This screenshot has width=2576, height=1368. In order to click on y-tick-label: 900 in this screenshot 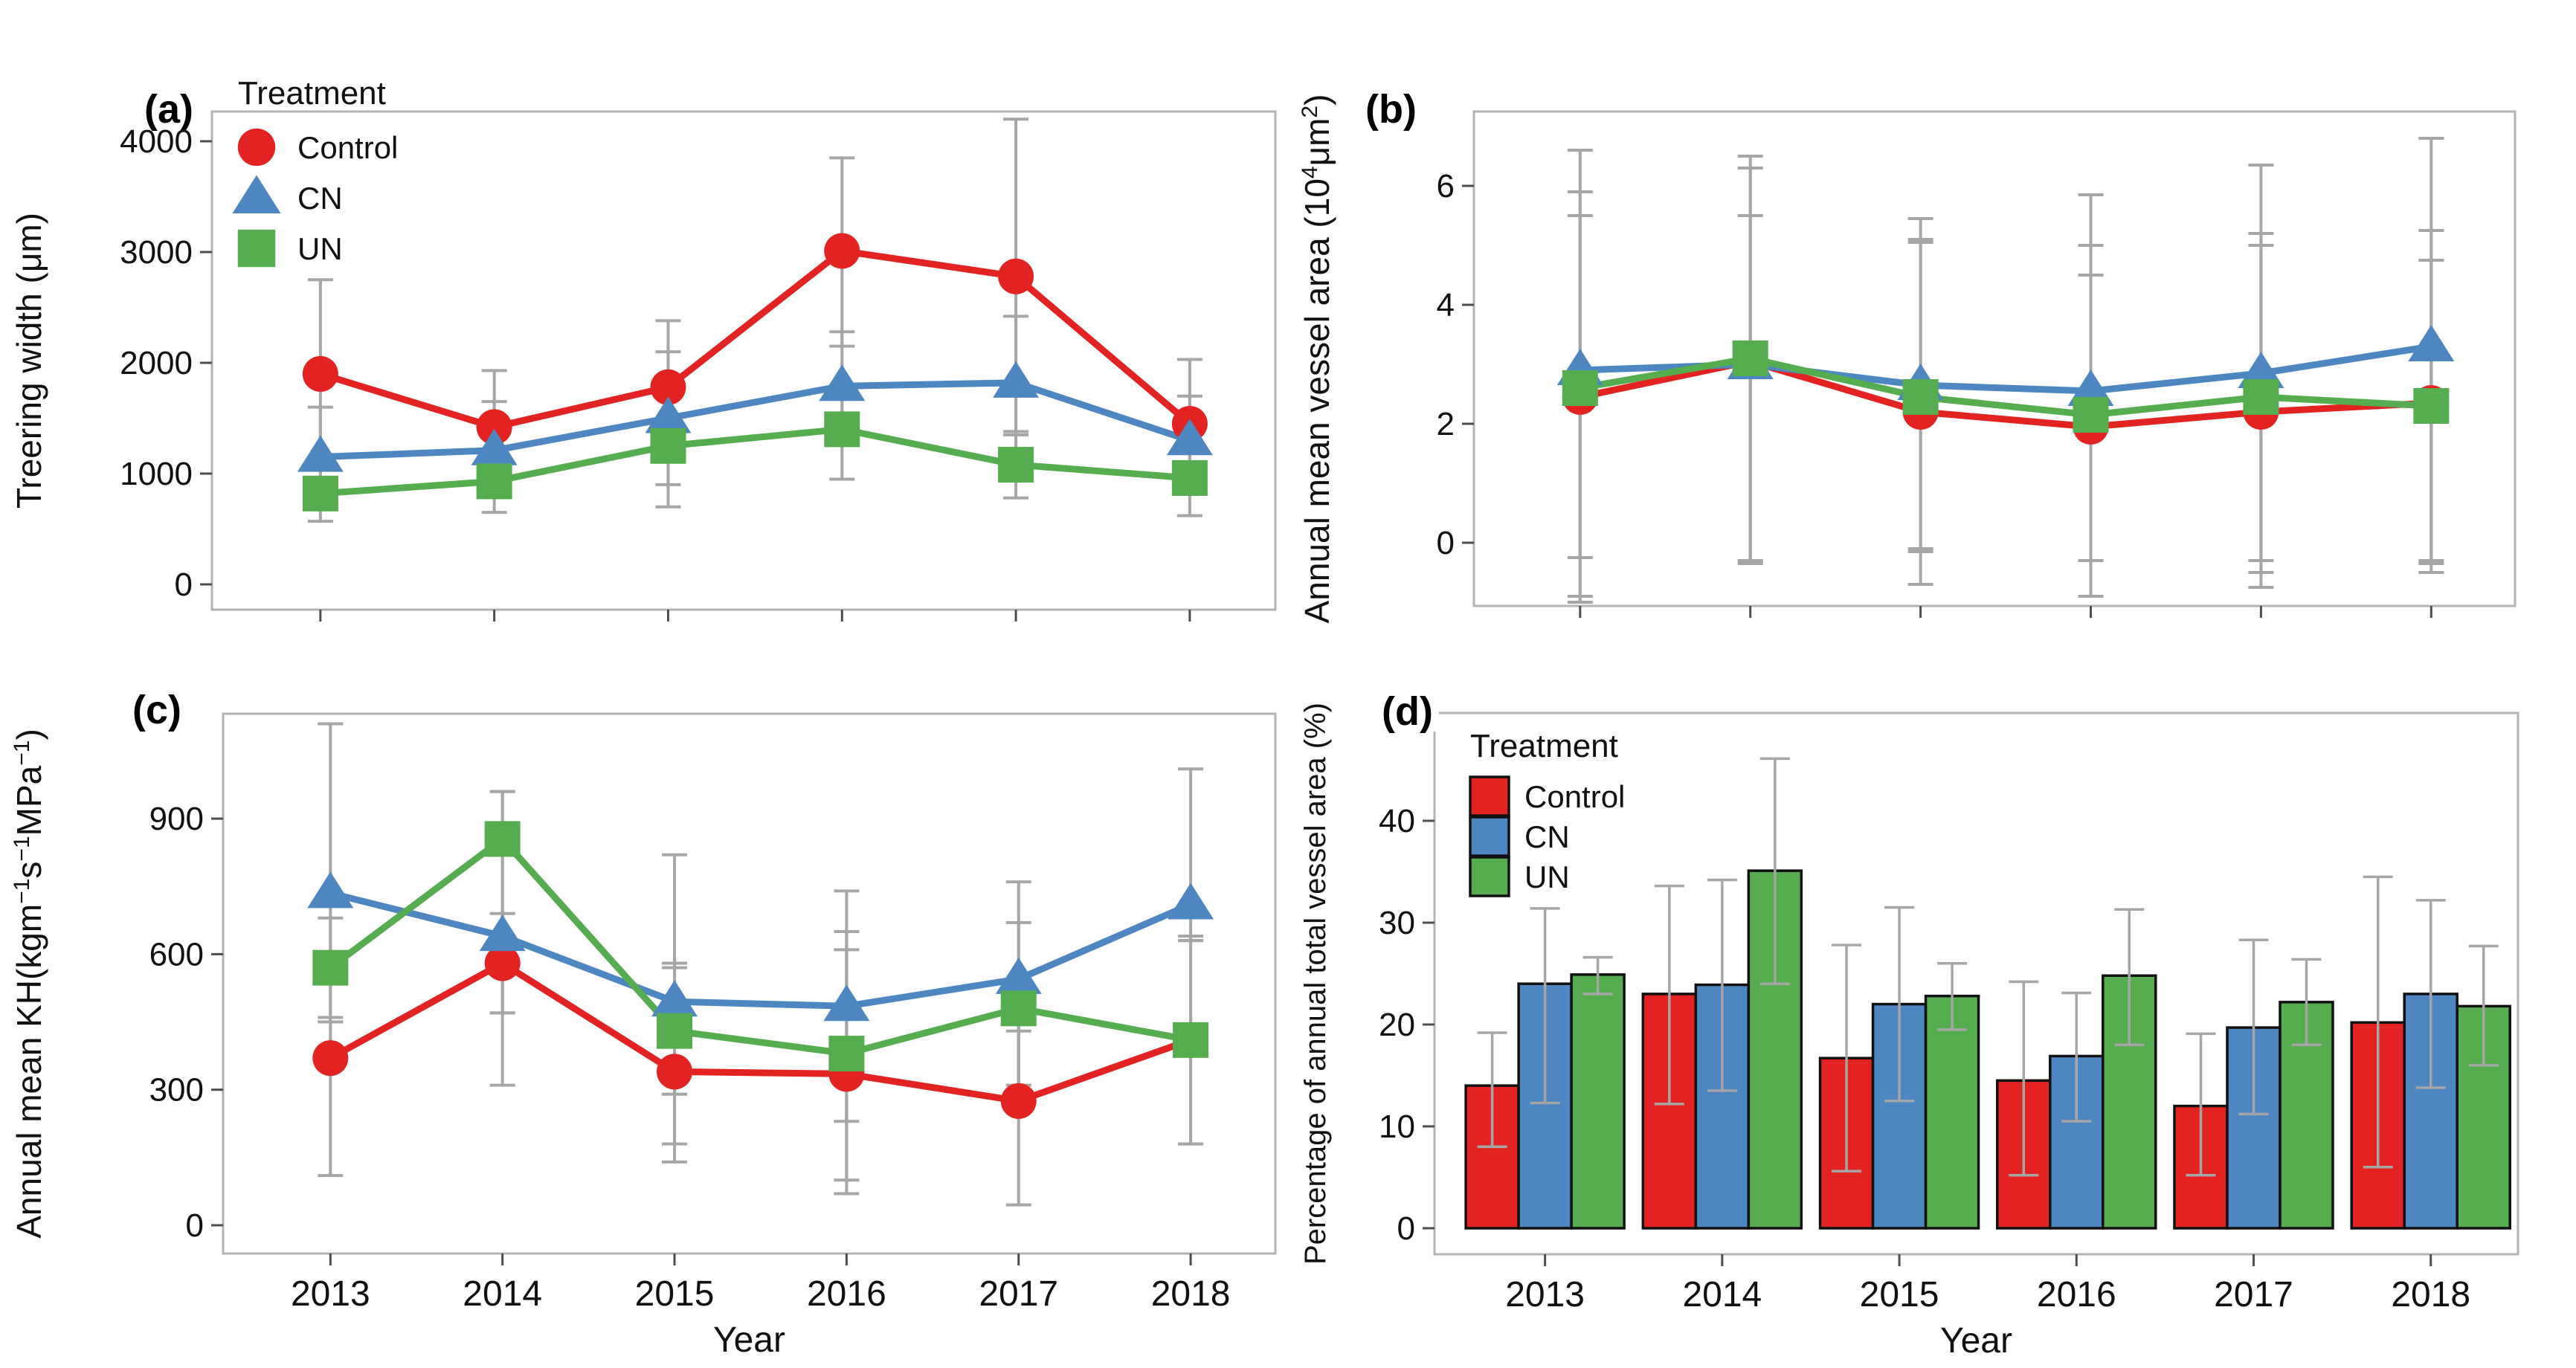, I will do `click(176, 819)`.